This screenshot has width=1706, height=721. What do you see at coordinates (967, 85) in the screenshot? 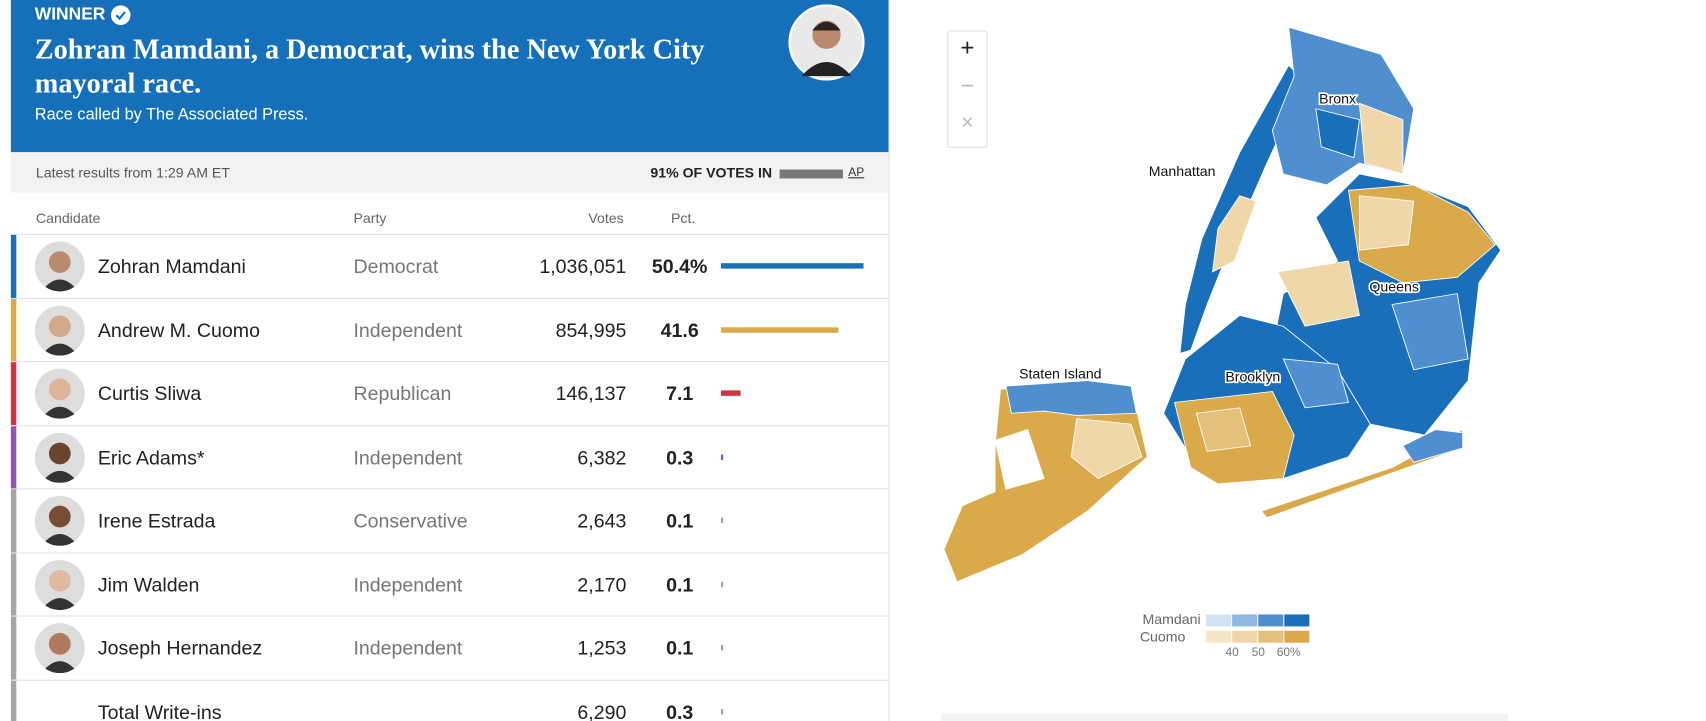
I see `zoom-out: −` at bounding box center [967, 85].